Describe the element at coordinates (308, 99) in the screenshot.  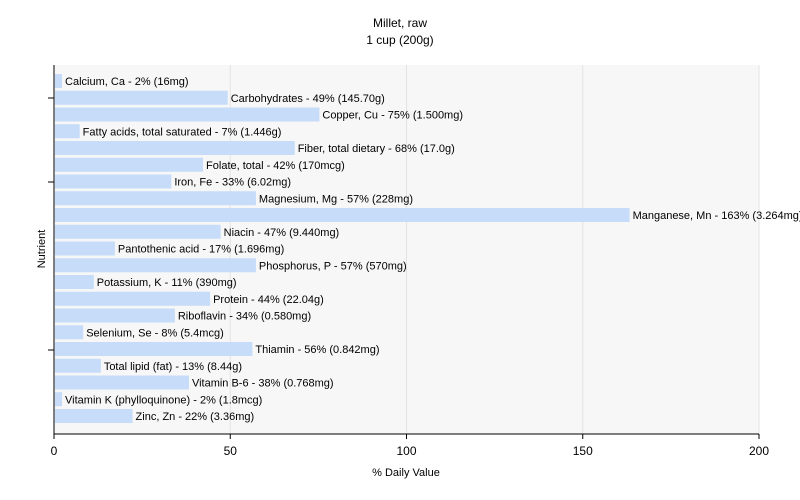
I see `bar-label-1: Carbohydrates - 49% (145.70g)` at that location.